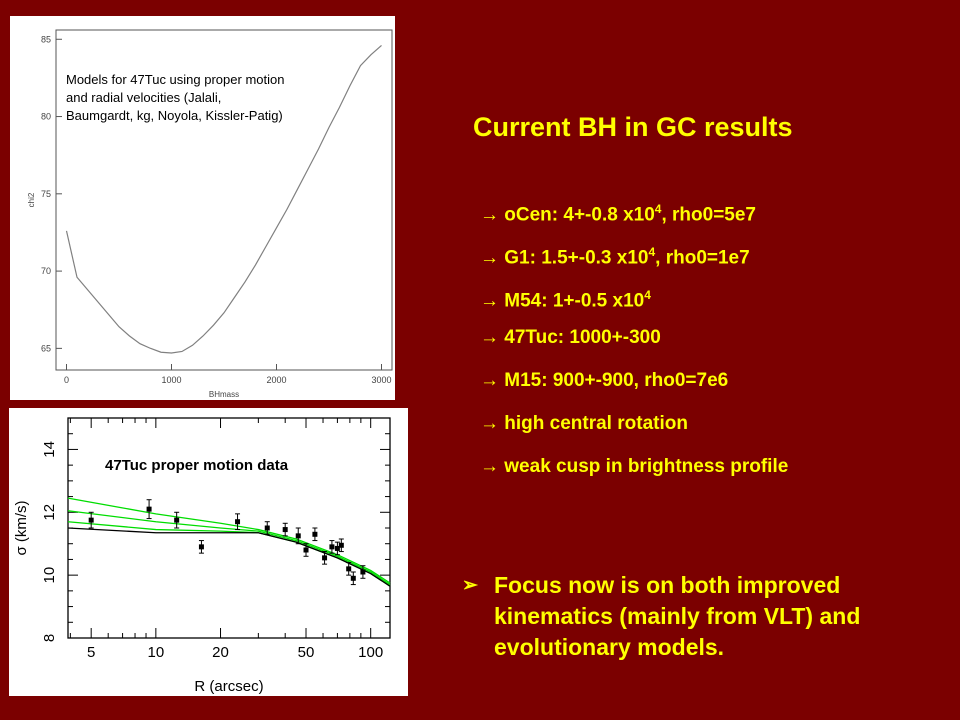 This screenshot has width=960, height=720. I want to click on y-axis-label: chi2, so click(31, 199).